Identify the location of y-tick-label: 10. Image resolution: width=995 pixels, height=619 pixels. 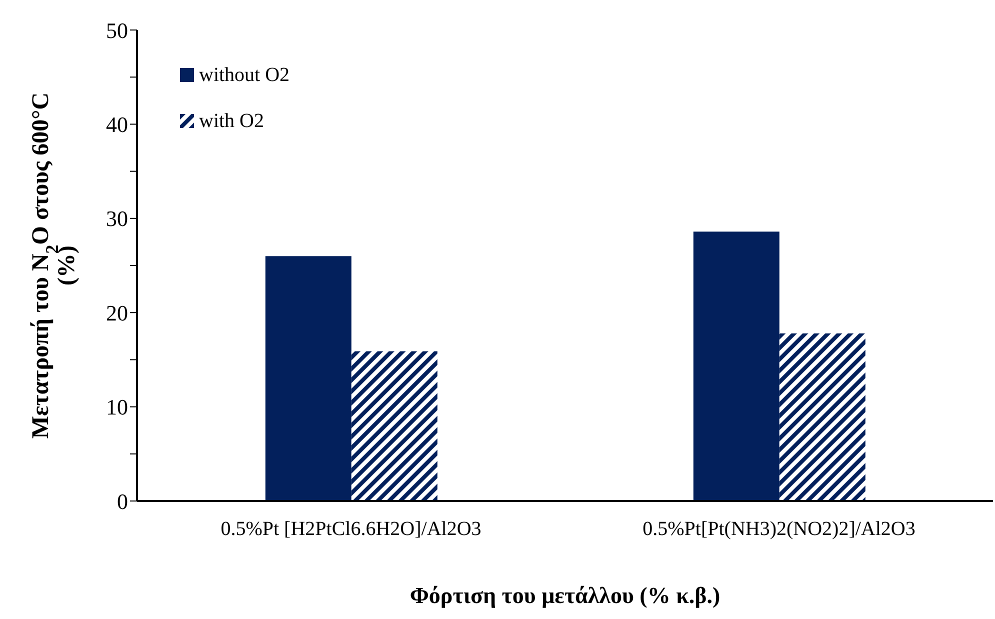
(117, 407).